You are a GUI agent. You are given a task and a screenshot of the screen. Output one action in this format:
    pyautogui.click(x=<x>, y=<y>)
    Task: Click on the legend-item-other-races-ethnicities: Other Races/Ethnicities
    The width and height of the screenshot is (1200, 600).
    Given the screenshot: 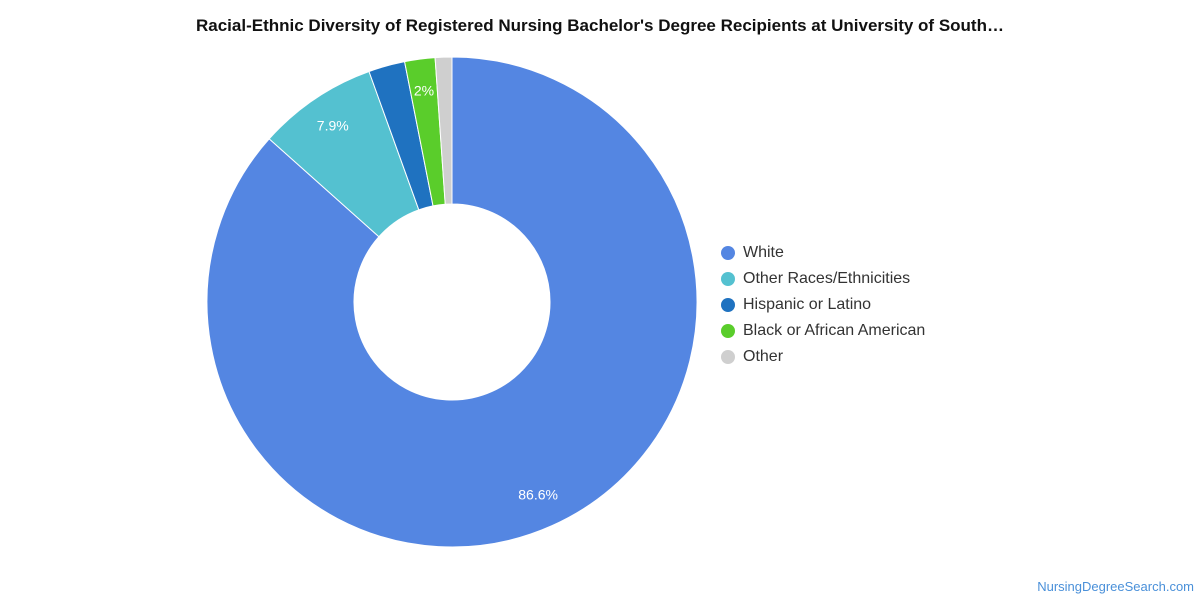 What is the action you would take?
    pyautogui.click(x=823, y=279)
    